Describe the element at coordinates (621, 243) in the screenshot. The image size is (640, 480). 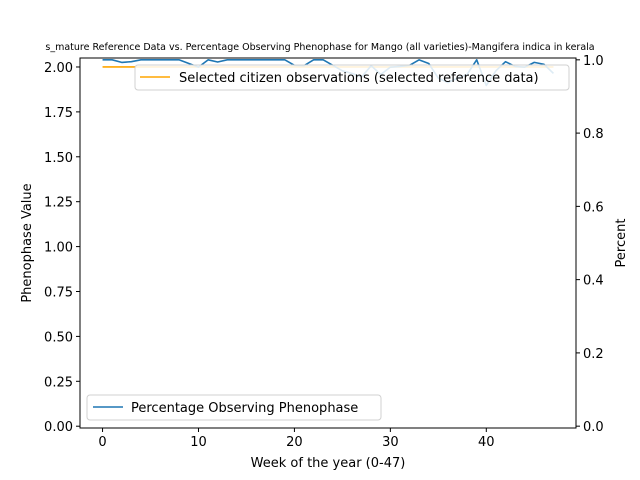
I see `y2-axis-label: Percent` at that location.